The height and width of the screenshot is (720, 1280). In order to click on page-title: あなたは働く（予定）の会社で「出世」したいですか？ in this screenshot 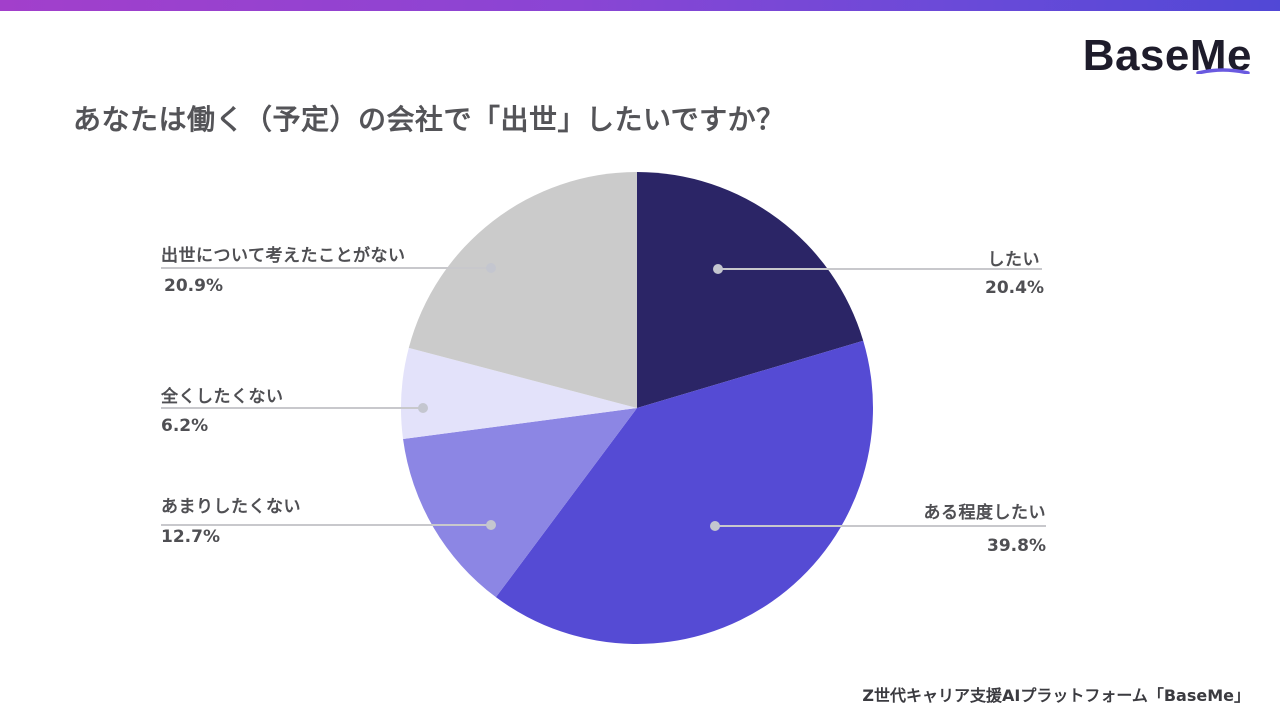, I will do `click(429, 119)`.